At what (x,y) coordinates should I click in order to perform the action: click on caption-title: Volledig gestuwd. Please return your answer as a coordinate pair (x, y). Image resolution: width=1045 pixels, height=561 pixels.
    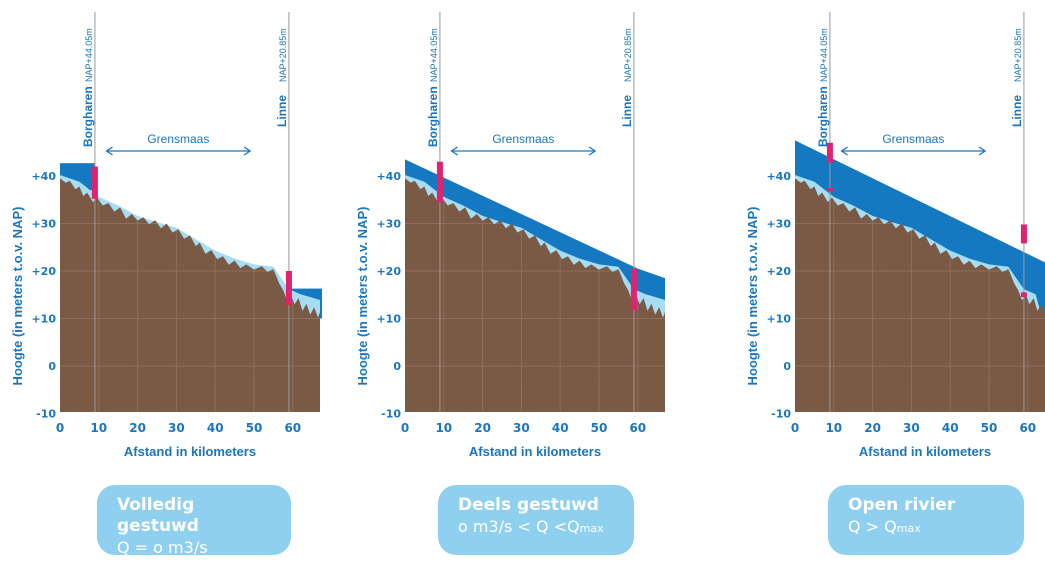
    Looking at the image, I should click on (158, 515).